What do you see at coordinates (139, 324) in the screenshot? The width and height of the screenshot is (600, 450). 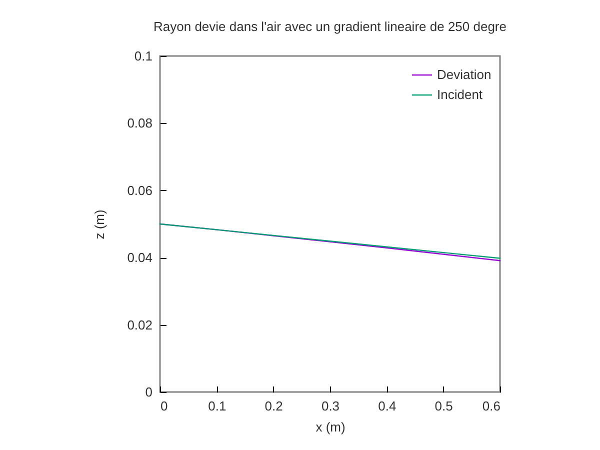 I see `y-tick-label: 0.02` at bounding box center [139, 324].